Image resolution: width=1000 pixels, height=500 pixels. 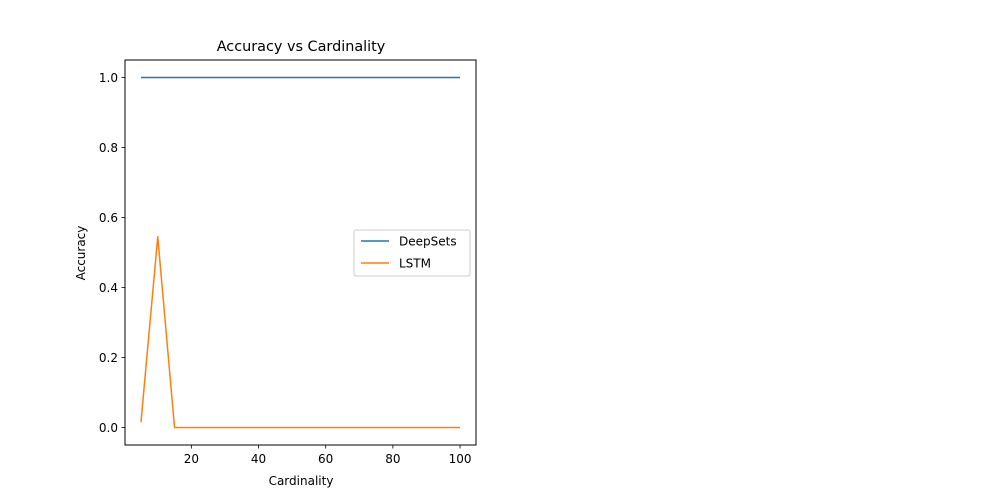 I want to click on x-tick-label: 60, so click(x=325, y=459).